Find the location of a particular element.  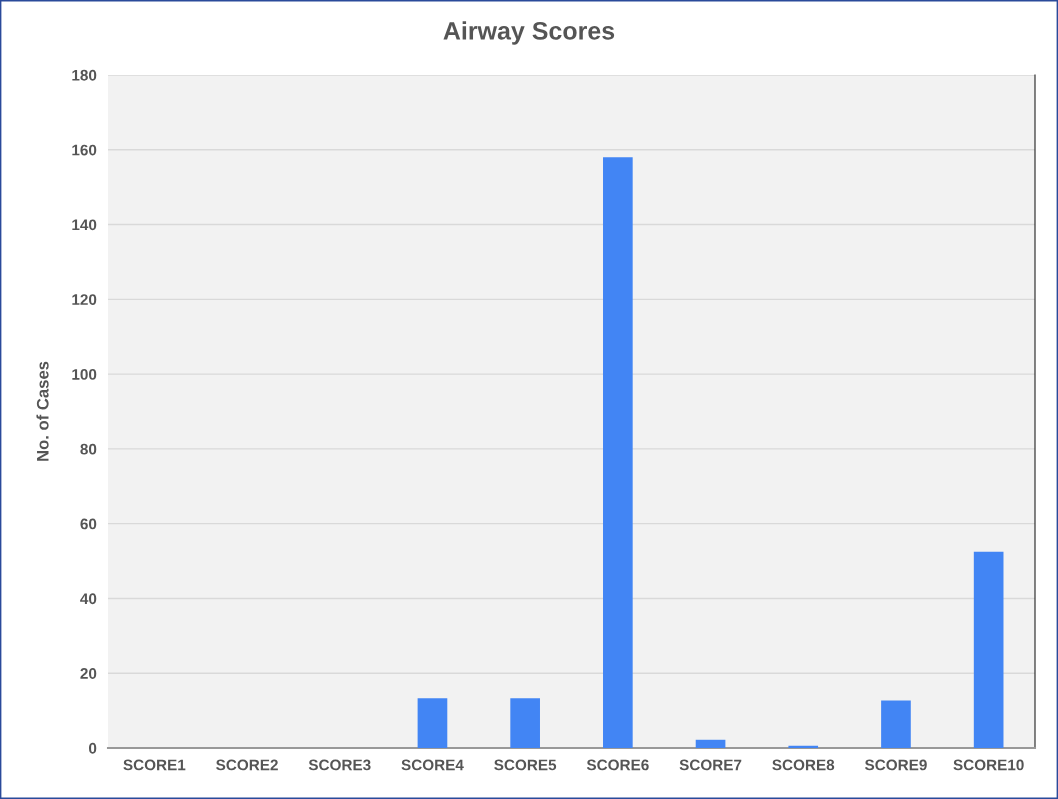

chart-title: Airway Scores is located at coordinates (529, 33).